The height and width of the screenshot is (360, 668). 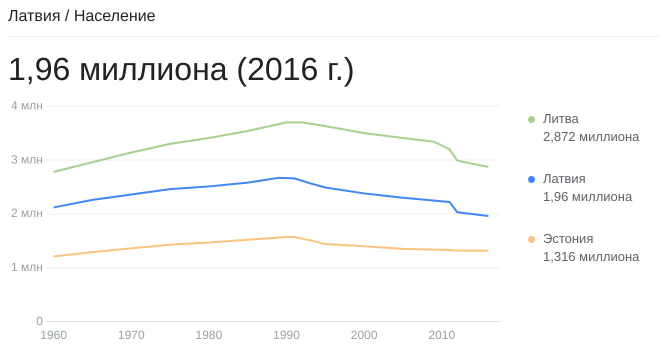 What do you see at coordinates (587, 197) in the screenshot?
I see `text: 1,96 миллиона` at bounding box center [587, 197].